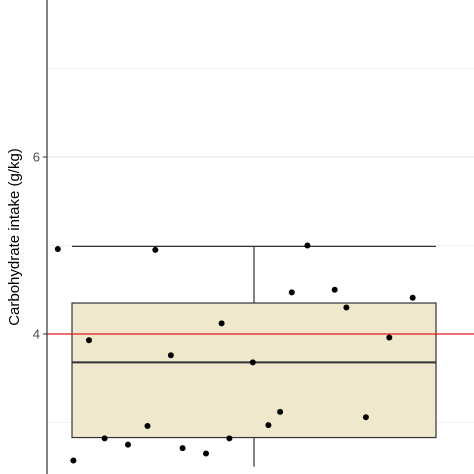 The height and width of the screenshot is (474, 474). Describe the element at coordinates (36, 334) in the screenshot. I see `y-tick-label: 4` at that location.